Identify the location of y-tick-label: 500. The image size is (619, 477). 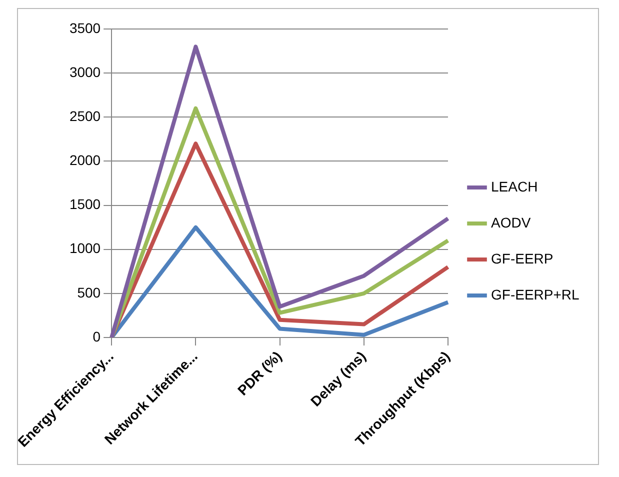
(89, 292).